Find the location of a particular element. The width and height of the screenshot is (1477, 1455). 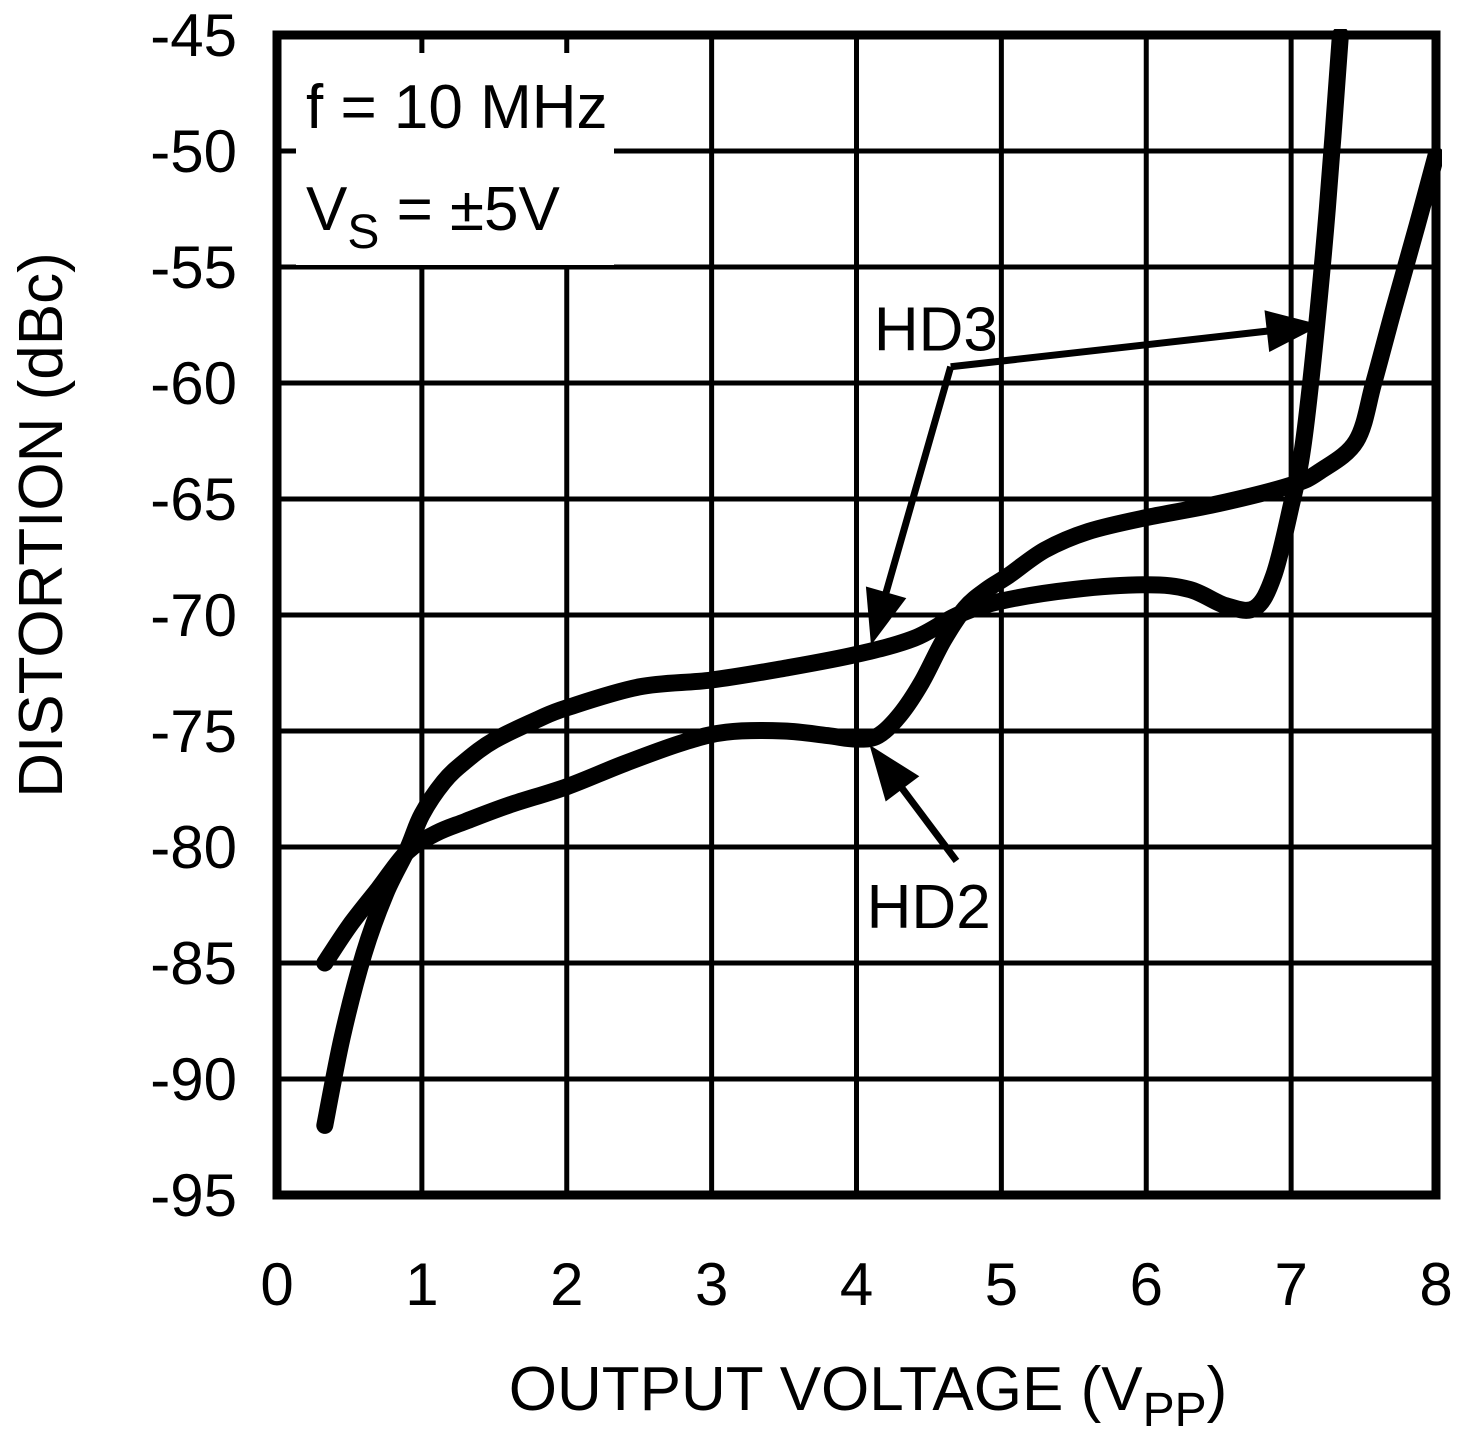

x-tick-label: 4 is located at coordinates (856, 1284).